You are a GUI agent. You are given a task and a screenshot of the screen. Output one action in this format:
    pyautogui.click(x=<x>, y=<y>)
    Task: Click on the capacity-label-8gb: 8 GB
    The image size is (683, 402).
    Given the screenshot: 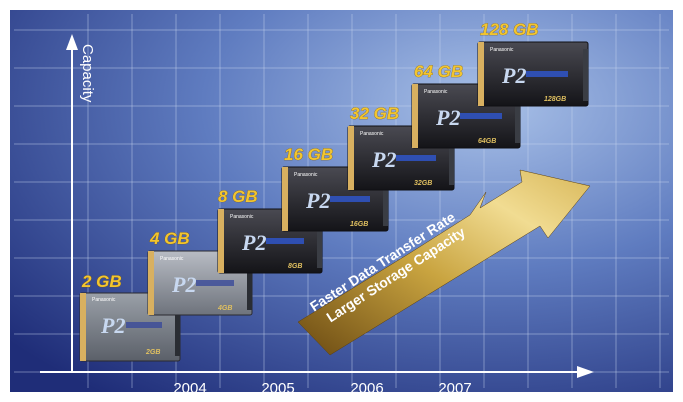 What is the action you would take?
    pyautogui.click(x=238, y=196)
    